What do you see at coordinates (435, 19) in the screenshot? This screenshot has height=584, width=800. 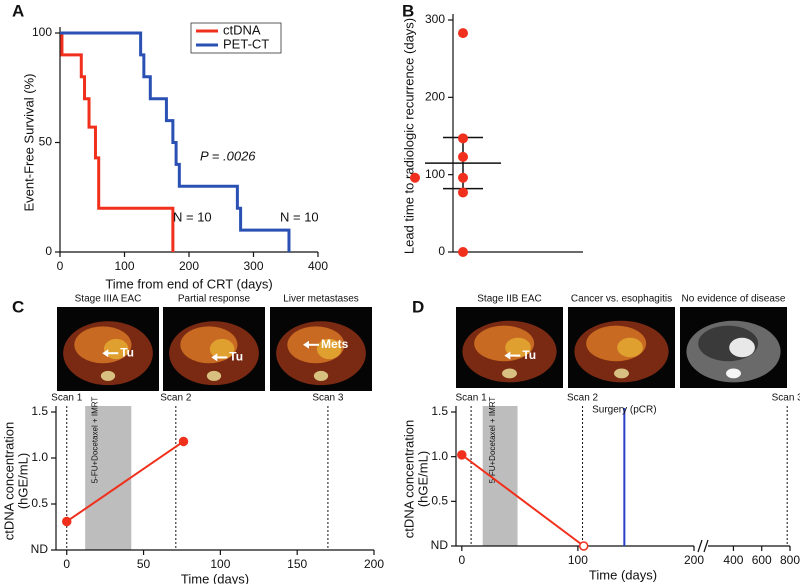 I see `y-tick-label: 300` at bounding box center [435, 19].